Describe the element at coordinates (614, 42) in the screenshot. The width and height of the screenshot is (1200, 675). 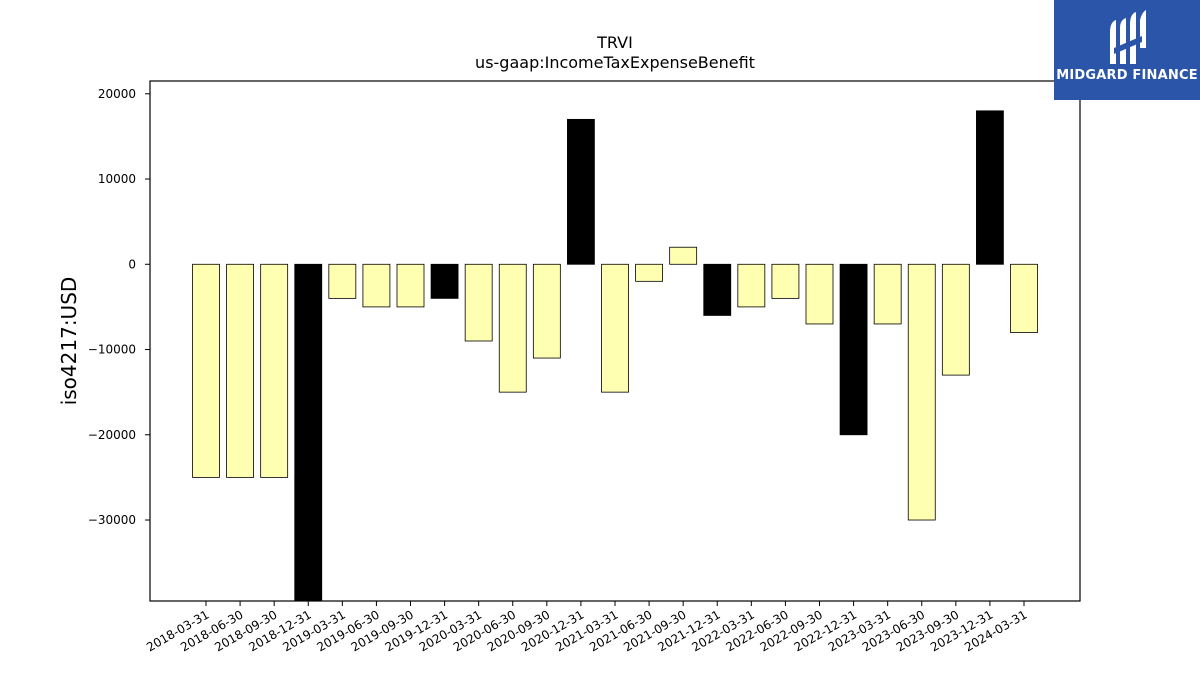
I see `chart-title: TRVI` at that location.